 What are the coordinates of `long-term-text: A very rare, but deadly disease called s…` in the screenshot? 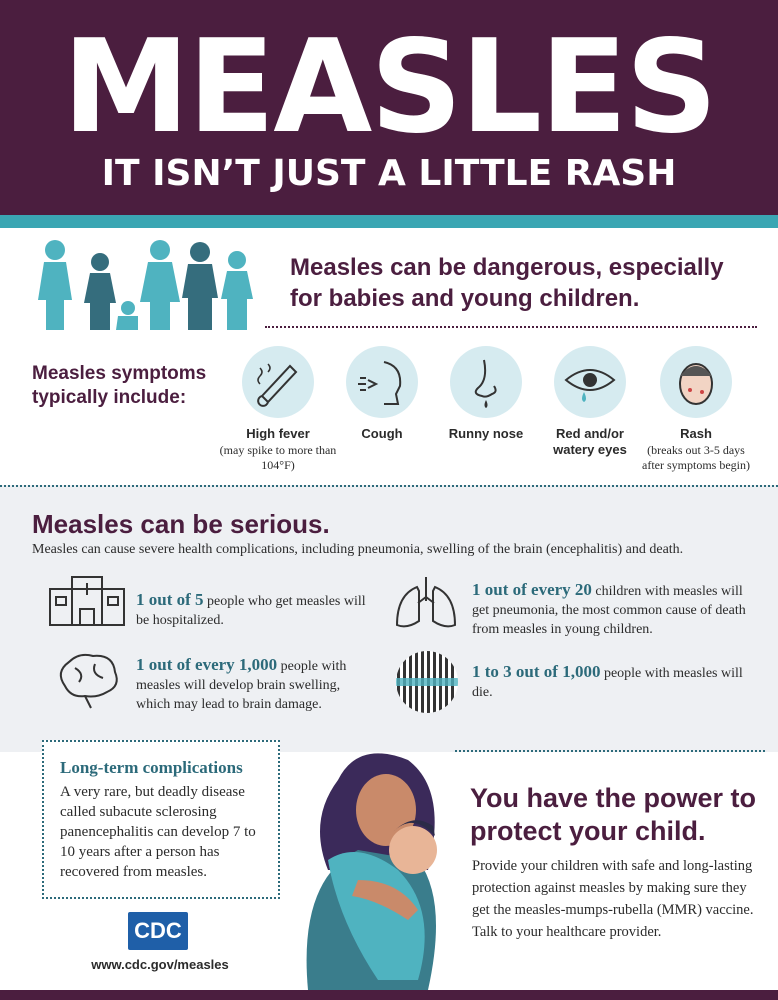 It's located at (158, 832).